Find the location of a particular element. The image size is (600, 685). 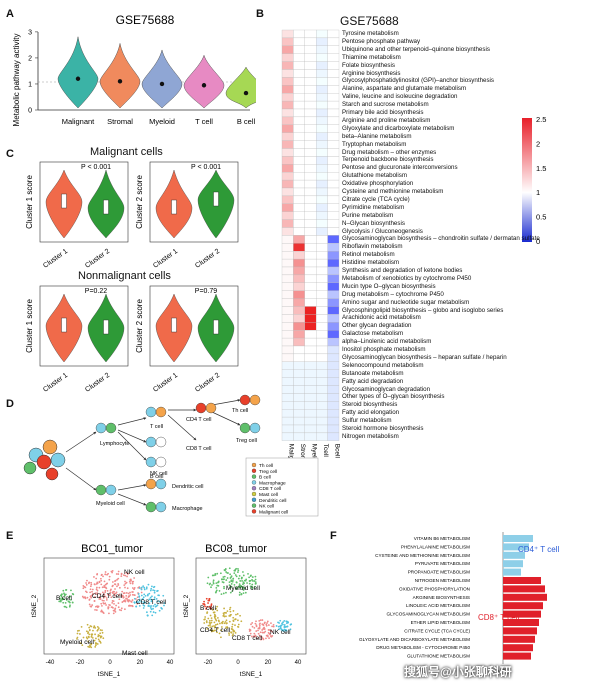

lineage-label: Lymphocyte is located at coordinates (114, 444).